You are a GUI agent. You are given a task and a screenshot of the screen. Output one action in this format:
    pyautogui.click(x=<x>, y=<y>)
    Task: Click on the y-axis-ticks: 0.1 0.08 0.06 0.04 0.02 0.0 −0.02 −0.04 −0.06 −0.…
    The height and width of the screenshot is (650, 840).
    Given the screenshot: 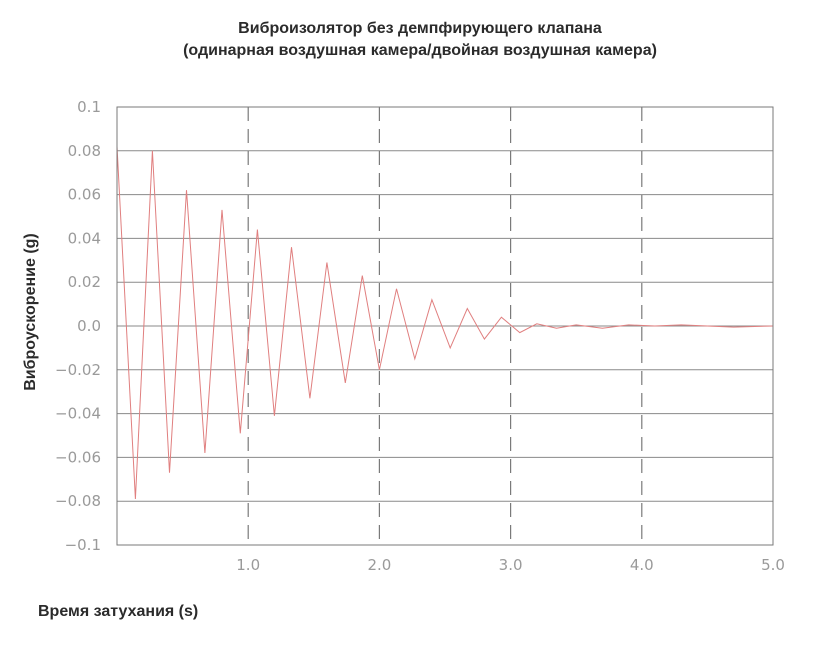 What is the action you would take?
    pyautogui.click(x=78, y=326)
    